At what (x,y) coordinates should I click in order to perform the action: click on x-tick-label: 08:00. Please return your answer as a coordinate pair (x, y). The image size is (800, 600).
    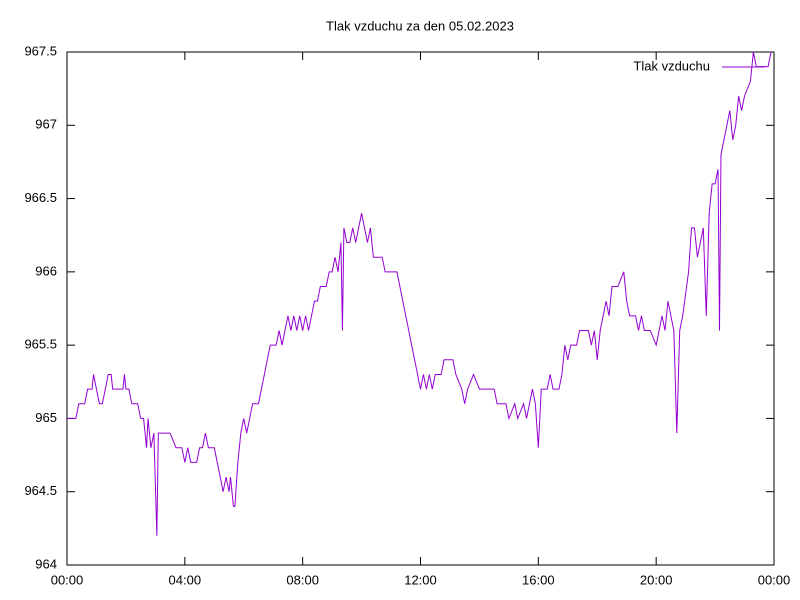
    Looking at the image, I should click on (302, 579).